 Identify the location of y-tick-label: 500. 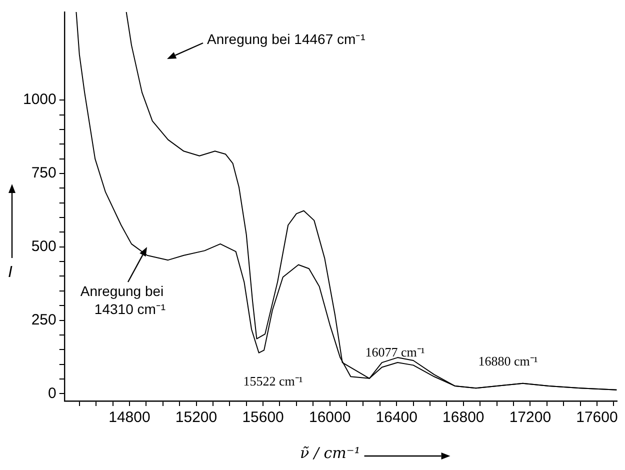
(43, 247).